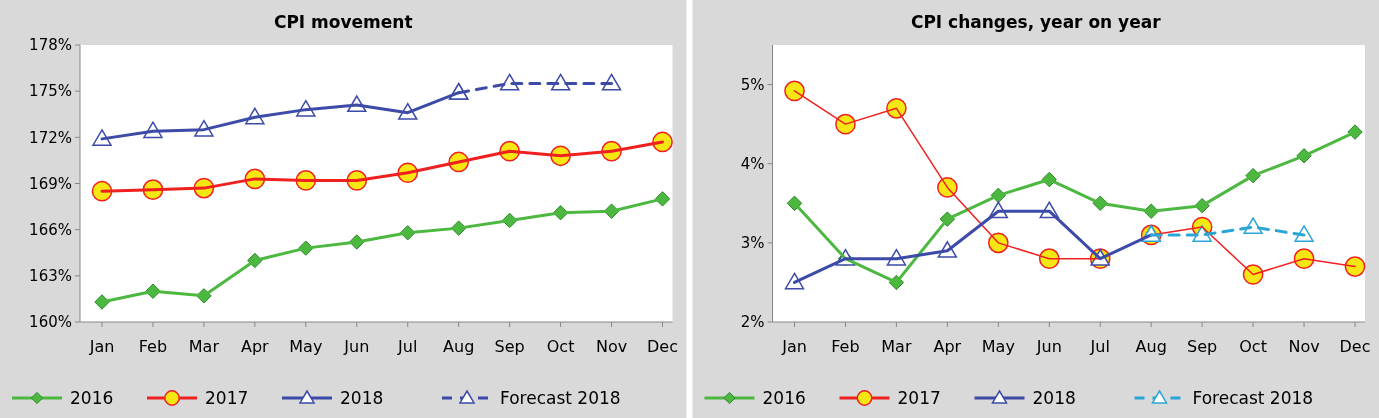 This screenshot has width=1379, height=418. What do you see at coordinates (50, 45) in the screenshot?
I see `y-tick-label: 178%` at bounding box center [50, 45].